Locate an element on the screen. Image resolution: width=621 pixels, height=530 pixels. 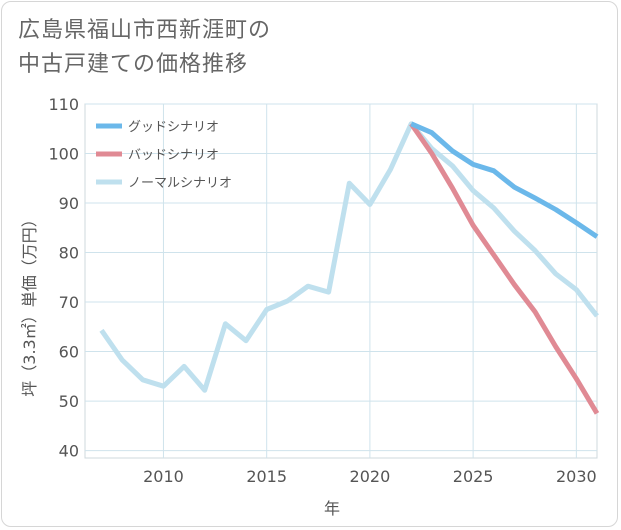
chart-title-line-1: 広島県福山市西新涯町の is located at coordinates (145, 30).